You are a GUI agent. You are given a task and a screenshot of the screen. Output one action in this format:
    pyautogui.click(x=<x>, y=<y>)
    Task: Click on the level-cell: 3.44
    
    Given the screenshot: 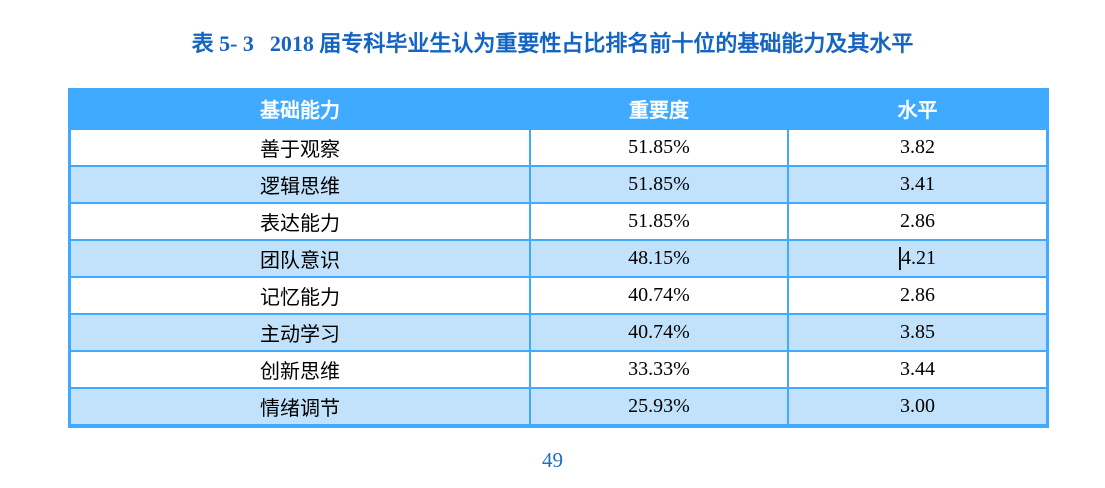 What is the action you would take?
    pyautogui.click(x=917, y=369)
    